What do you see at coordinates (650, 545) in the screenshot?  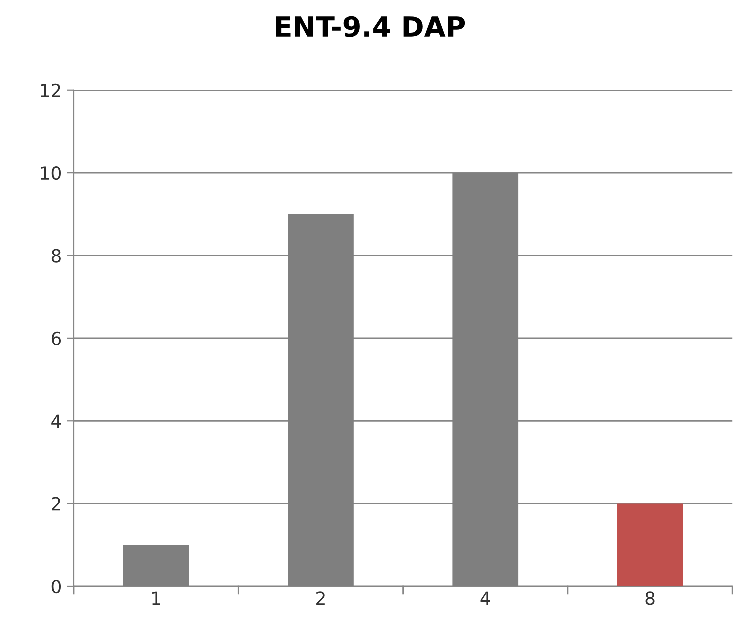 I see `bar` at bounding box center [650, 545].